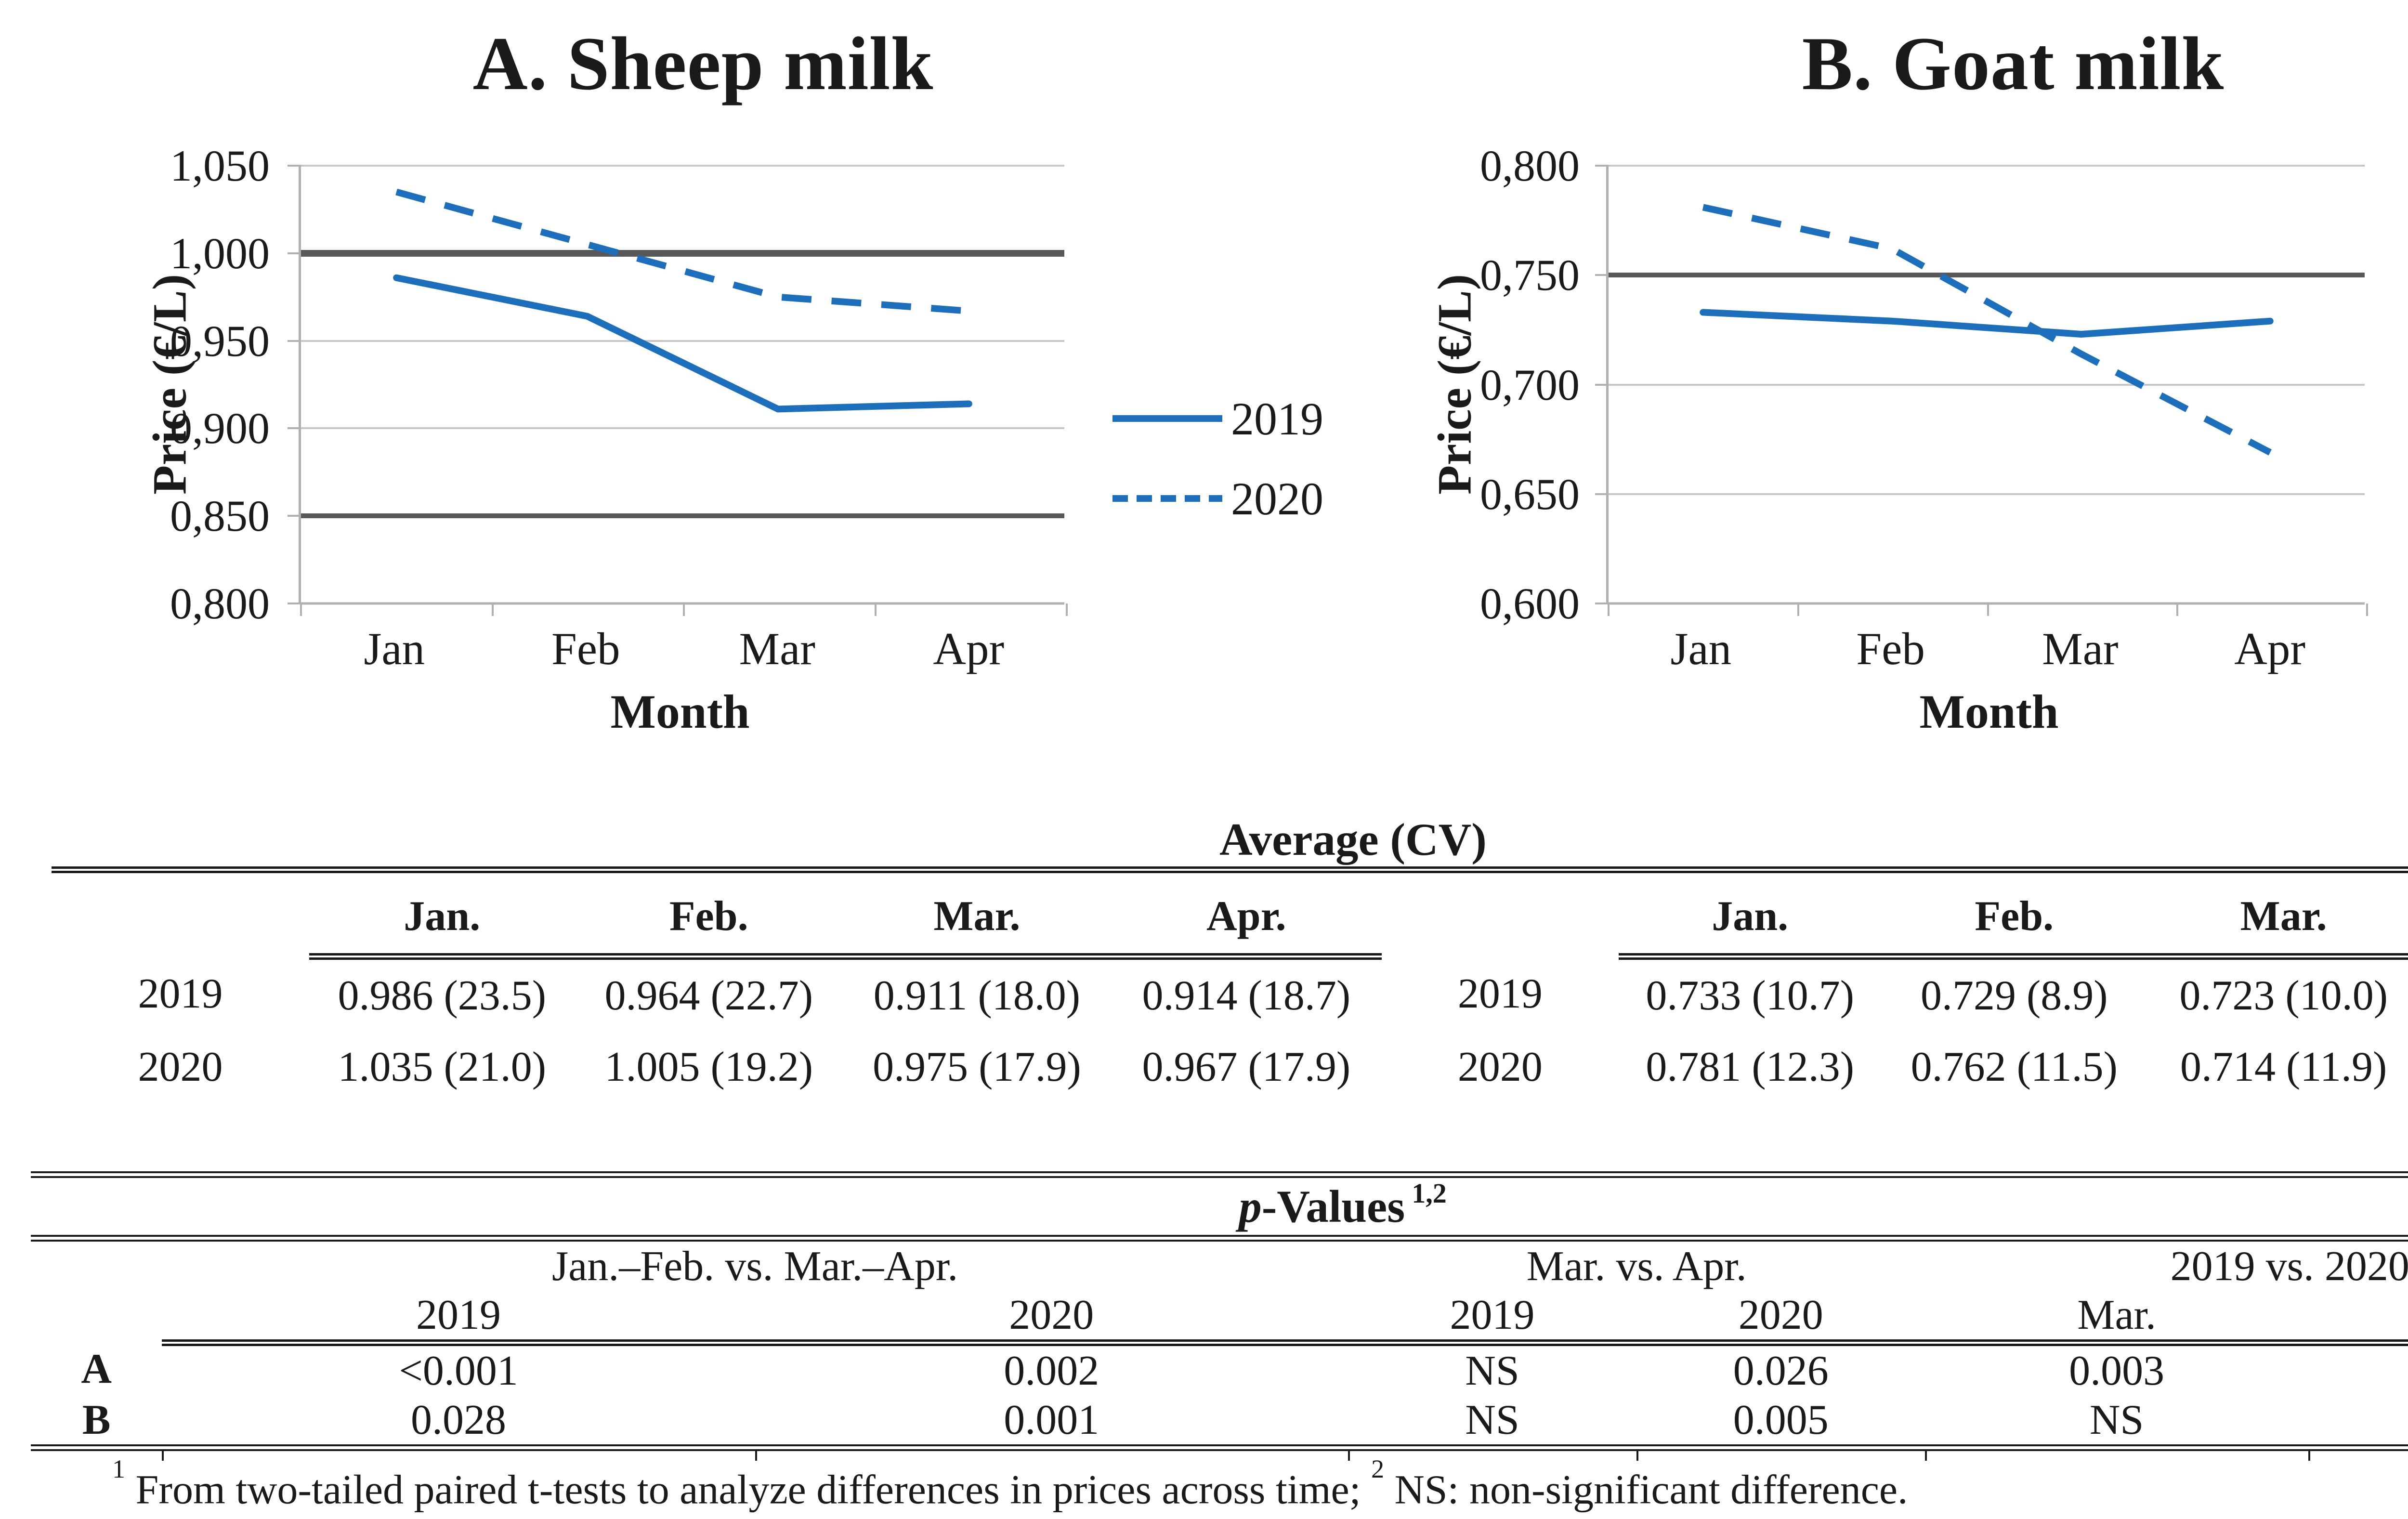 This screenshot has height=1519, width=2408. Describe the element at coordinates (1750, 1066) in the screenshot. I see `average-cv-cell: 0.781 (12.3)` at that location.